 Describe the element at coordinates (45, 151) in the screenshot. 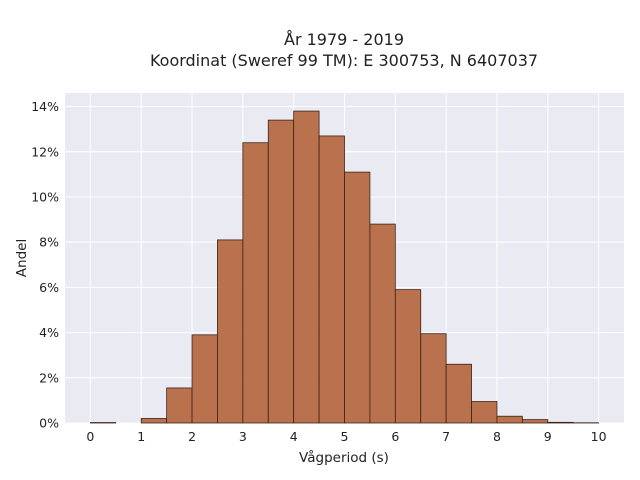

I see `y-tick-label-6: 12%` at that location.